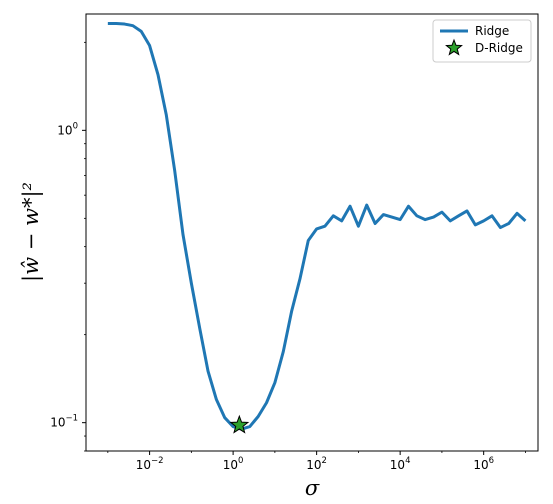  What do you see at coordinates (312, 488) in the screenshot?
I see `x-axis-label: σ` at bounding box center [312, 488].